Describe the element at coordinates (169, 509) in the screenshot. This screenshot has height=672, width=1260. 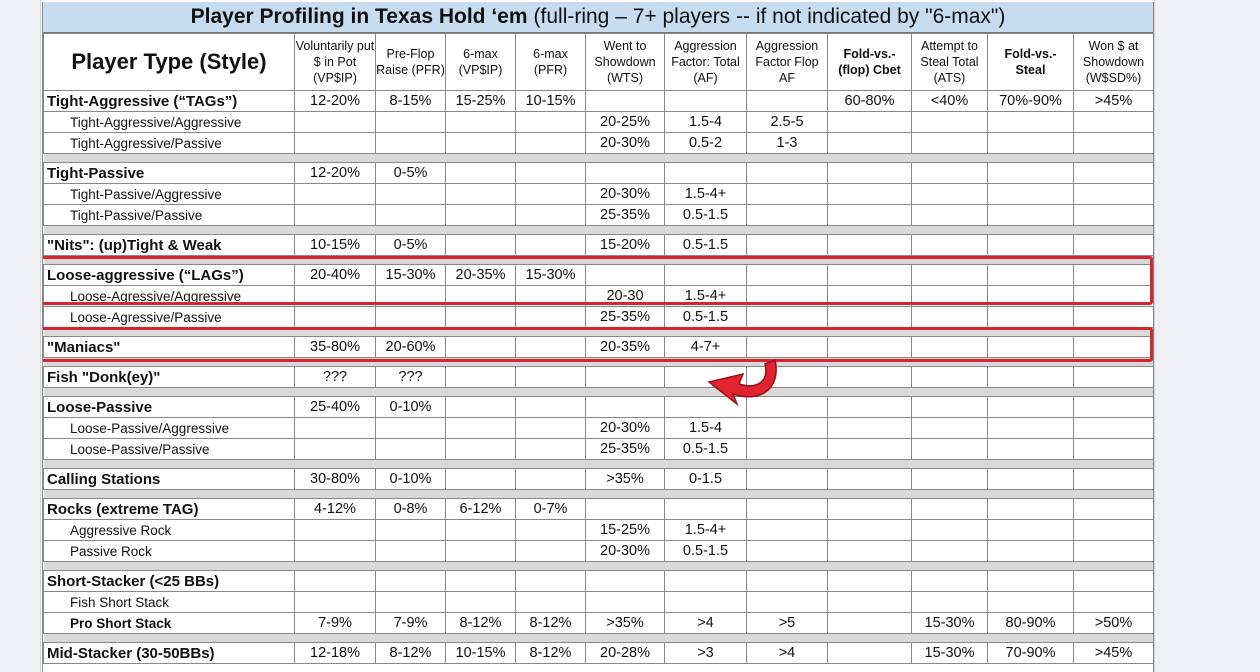
I see `player-type-cell: Rocks (extreme TAG)` at that location.